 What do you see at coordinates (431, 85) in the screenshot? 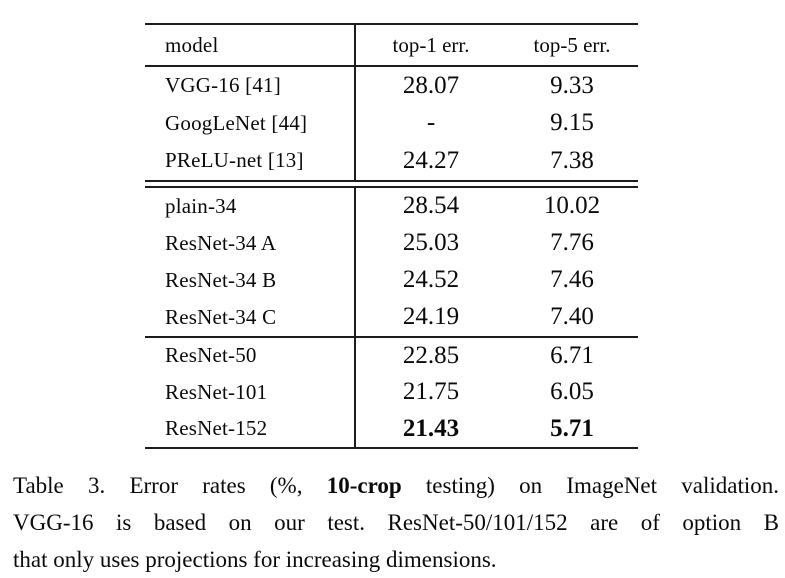
I see `cell-top1-err: 28.07` at bounding box center [431, 85].